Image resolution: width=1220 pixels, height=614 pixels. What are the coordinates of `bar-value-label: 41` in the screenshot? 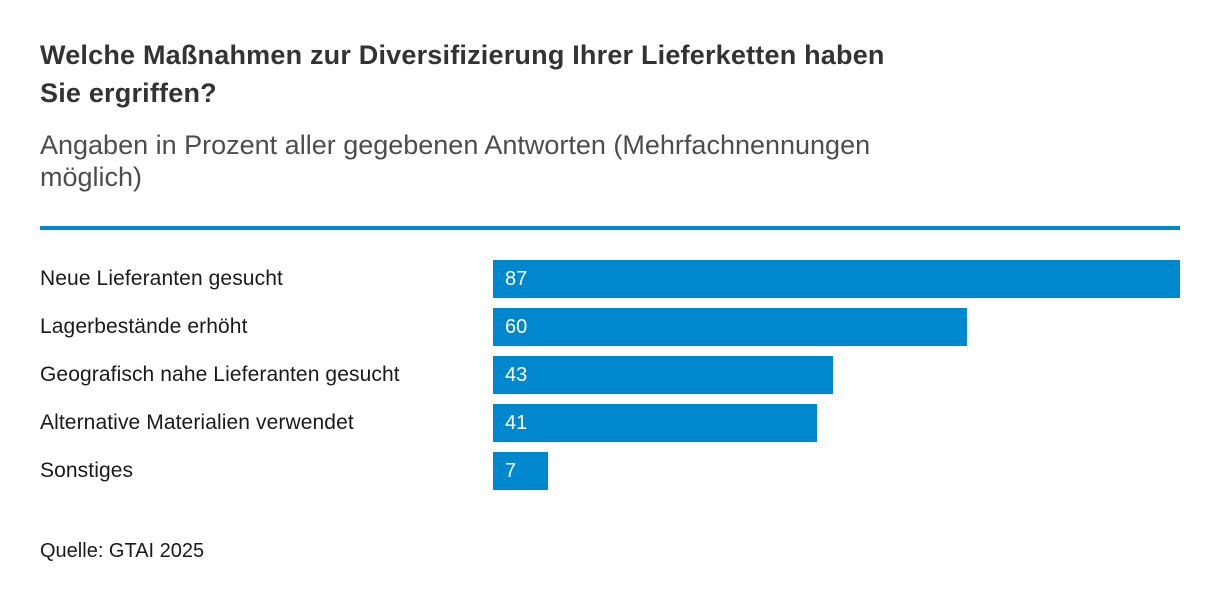 It's located at (516, 422).